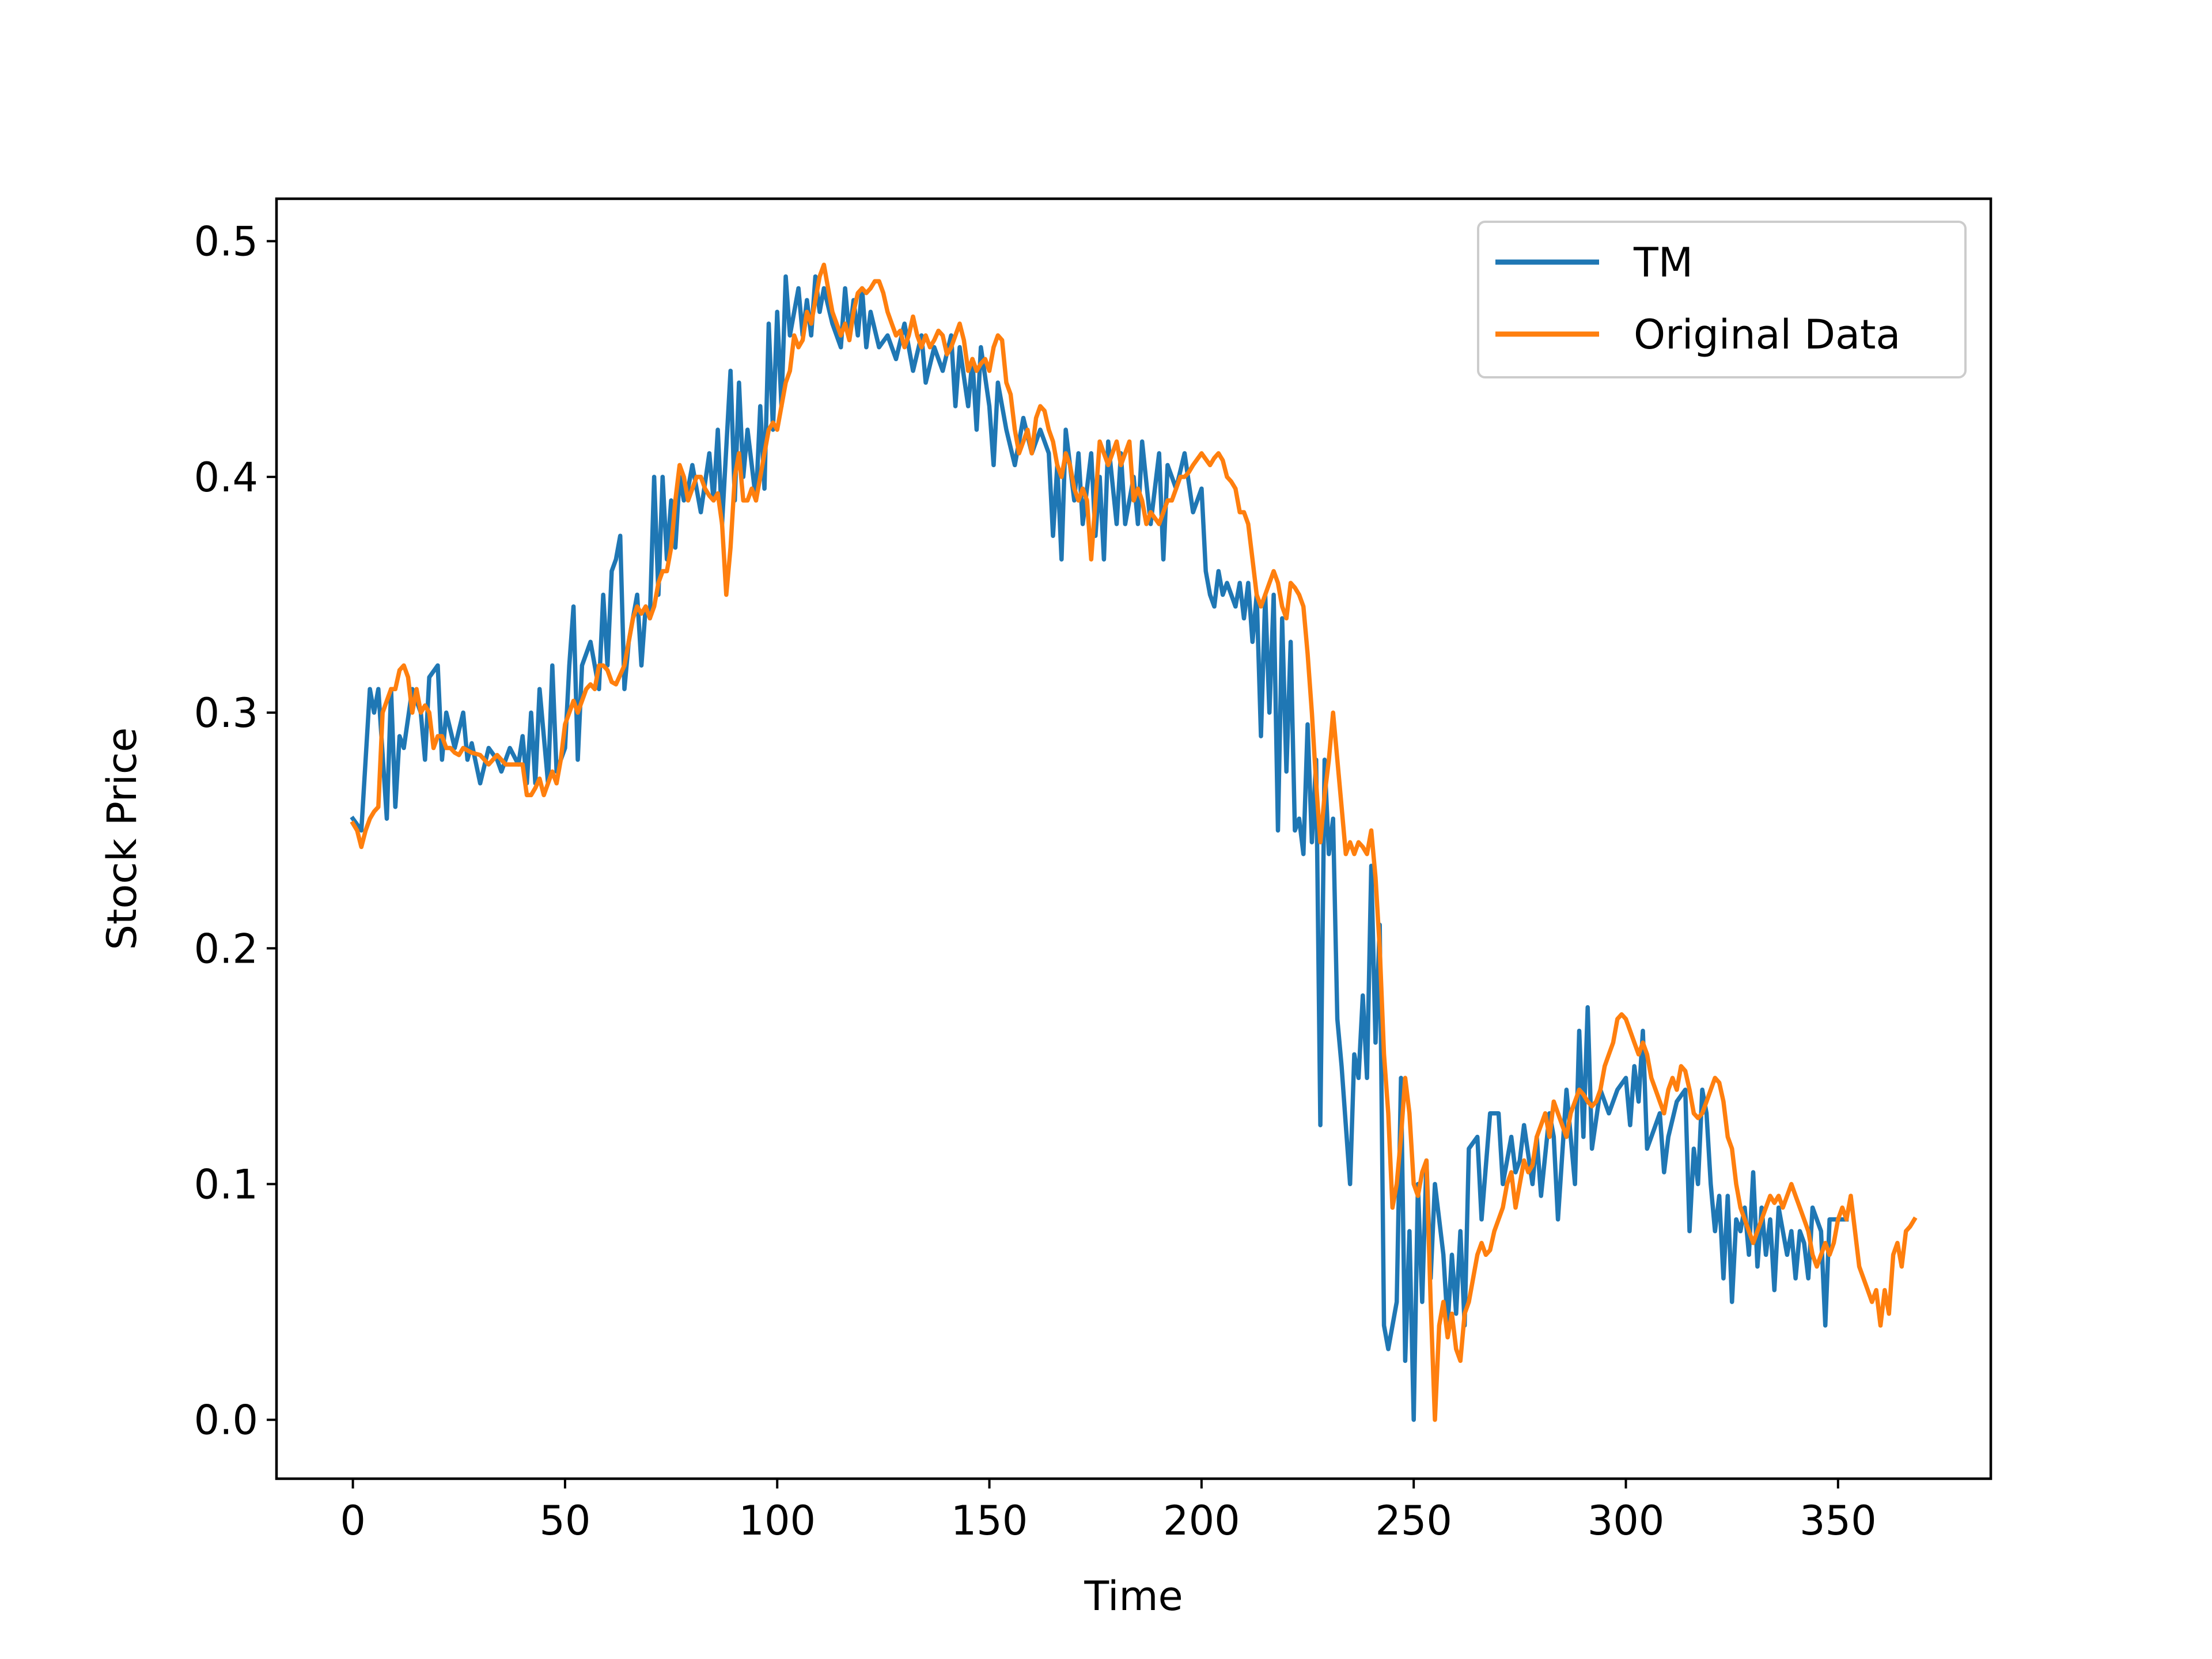 This screenshot has width=2212, height=1659. I want to click on legend-label-tm: TM, so click(1663, 262).